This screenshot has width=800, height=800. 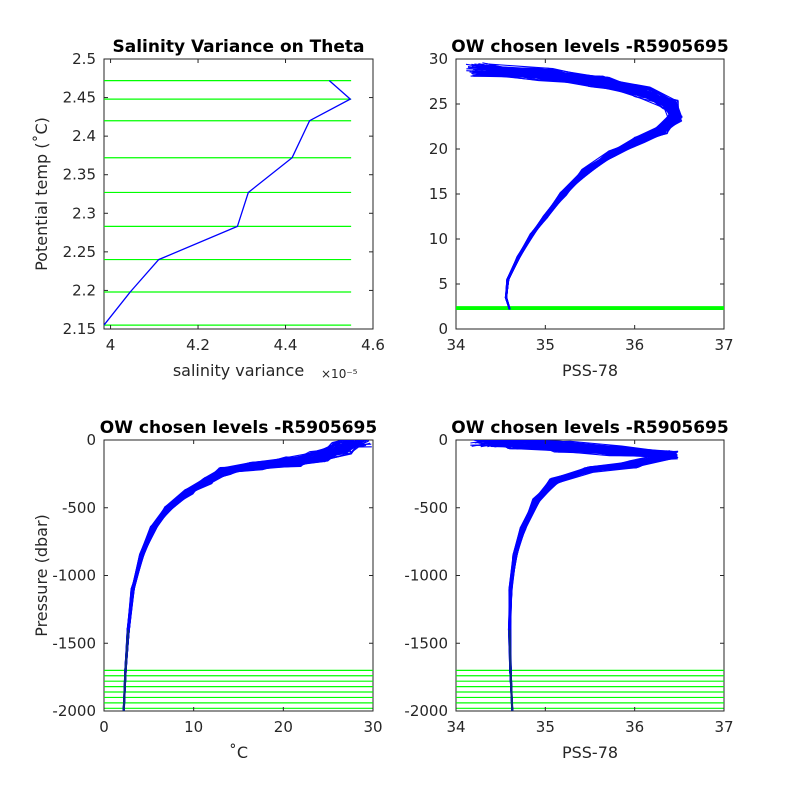 What do you see at coordinates (283, 727) in the screenshot?
I see `x-tick-label: 20` at bounding box center [283, 727].